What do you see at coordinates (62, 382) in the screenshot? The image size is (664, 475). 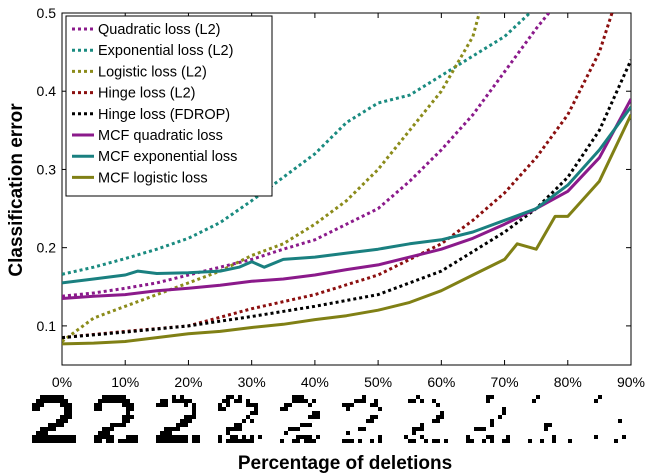 I see `x-tick-label: 0%` at bounding box center [62, 382].